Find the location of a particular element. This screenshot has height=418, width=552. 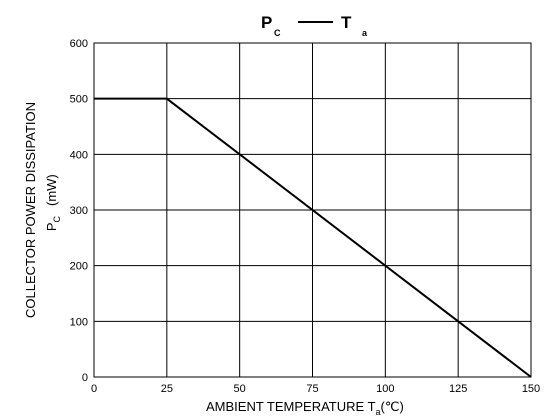

x-tick-label: 75 is located at coordinates (312, 389).